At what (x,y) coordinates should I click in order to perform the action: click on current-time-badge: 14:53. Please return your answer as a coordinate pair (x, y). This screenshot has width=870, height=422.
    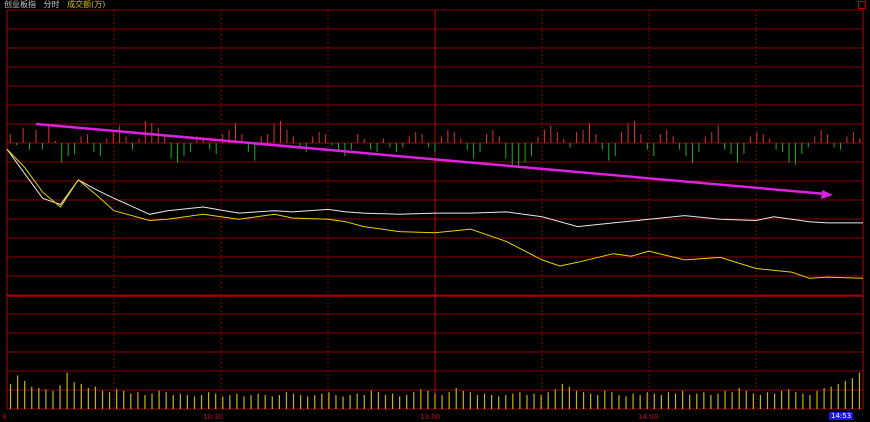
    Looking at the image, I should click on (841, 416).